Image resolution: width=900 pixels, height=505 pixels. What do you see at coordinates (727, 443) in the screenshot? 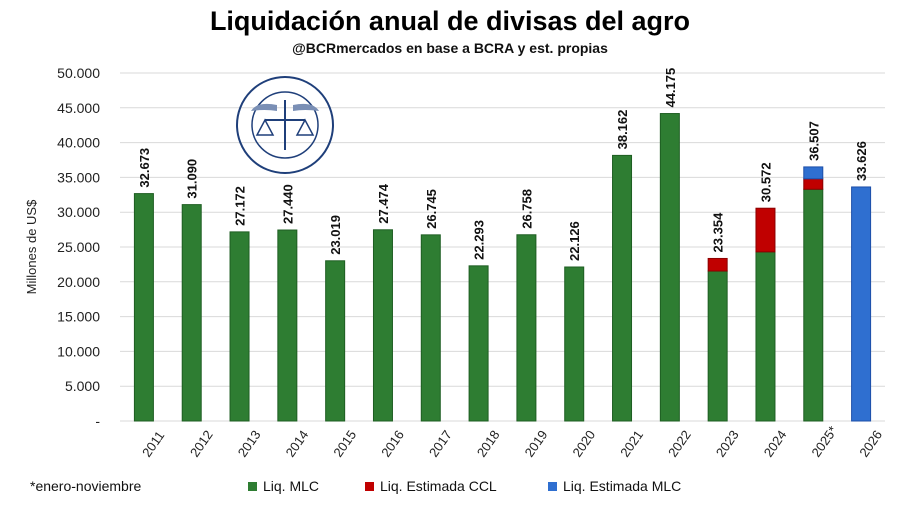
I see `x-tick-label: 2023` at bounding box center [727, 443].